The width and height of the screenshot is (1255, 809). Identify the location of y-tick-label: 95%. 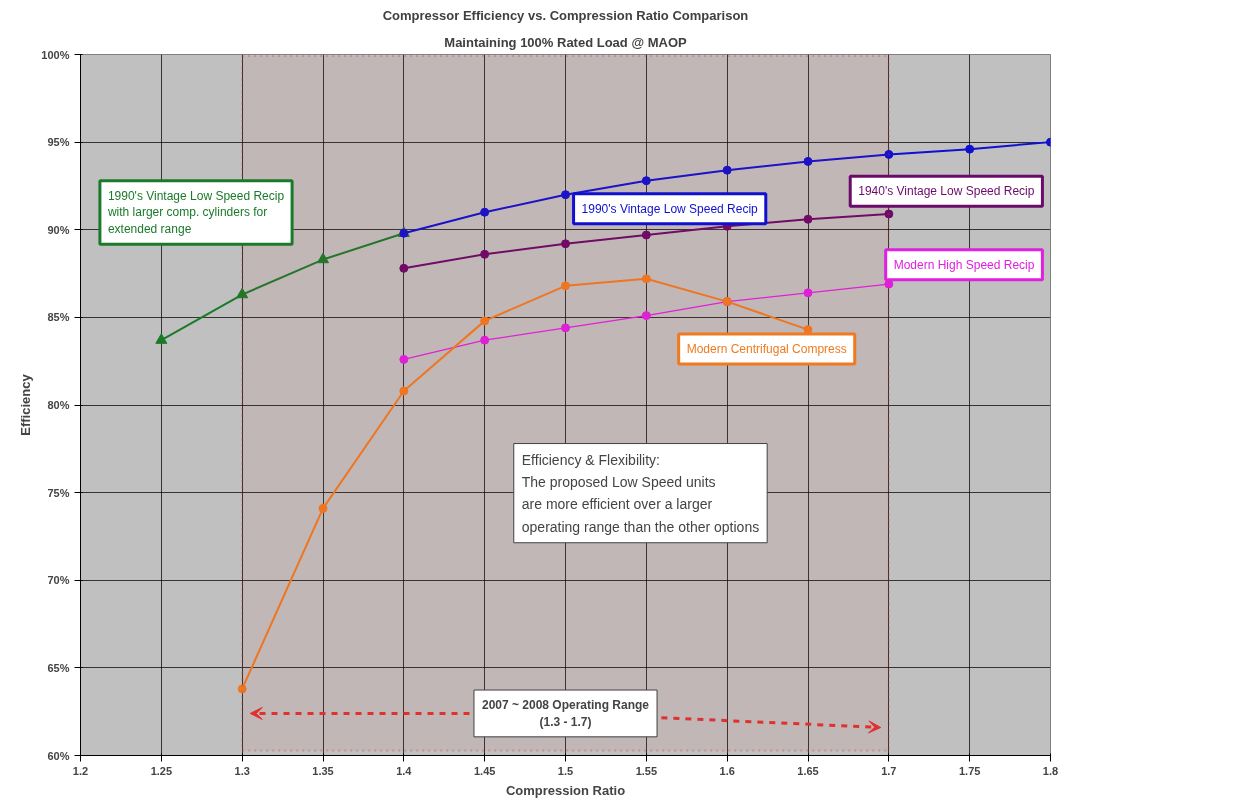
(58, 142).